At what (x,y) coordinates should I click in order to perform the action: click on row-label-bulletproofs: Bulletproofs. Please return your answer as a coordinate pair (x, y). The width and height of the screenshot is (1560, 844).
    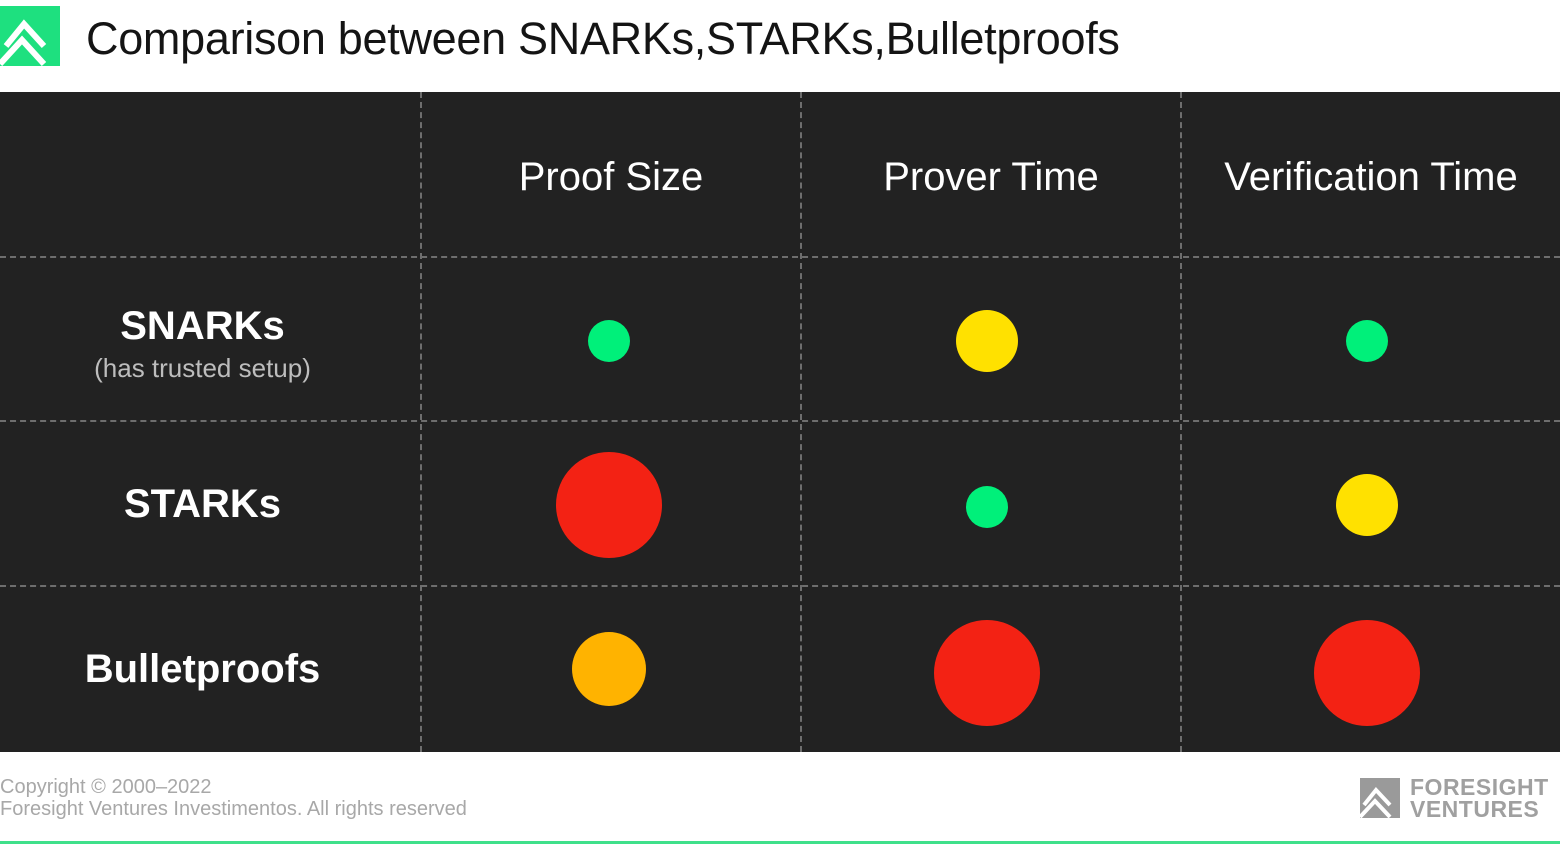
    Looking at the image, I should click on (202, 669).